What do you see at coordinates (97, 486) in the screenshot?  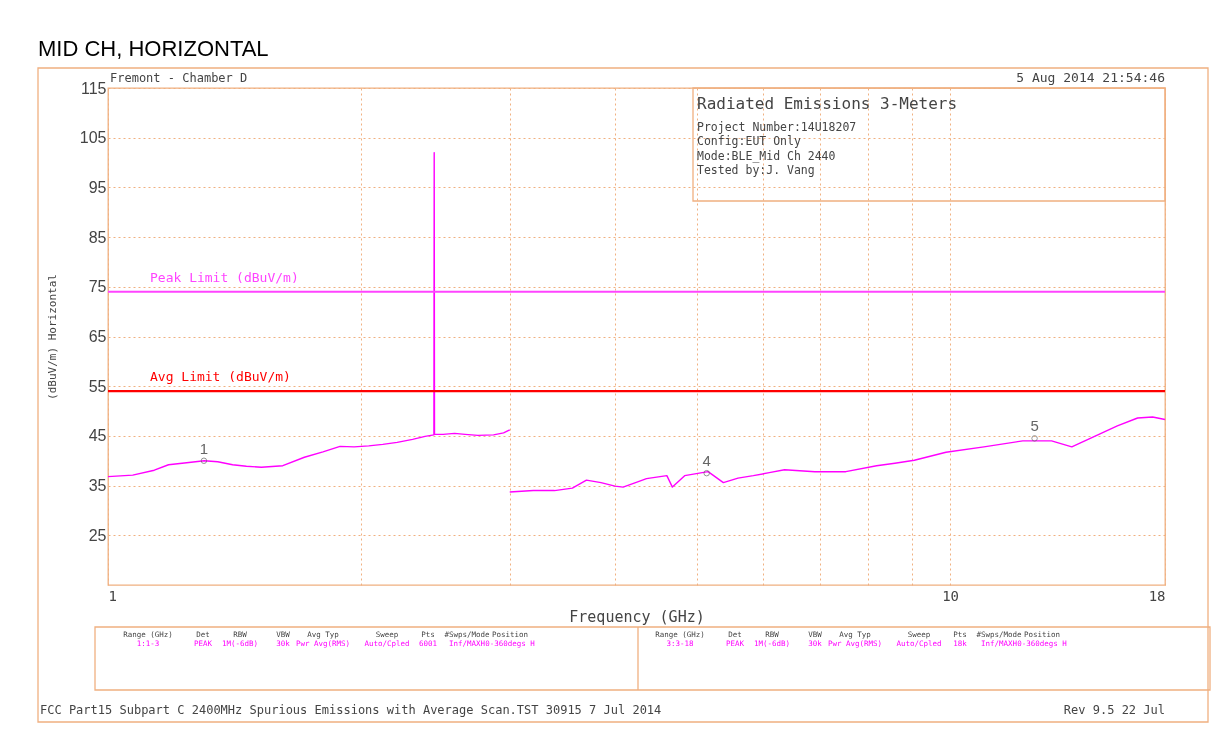 I see `y-tick-label: 35` at bounding box center [97, 486].